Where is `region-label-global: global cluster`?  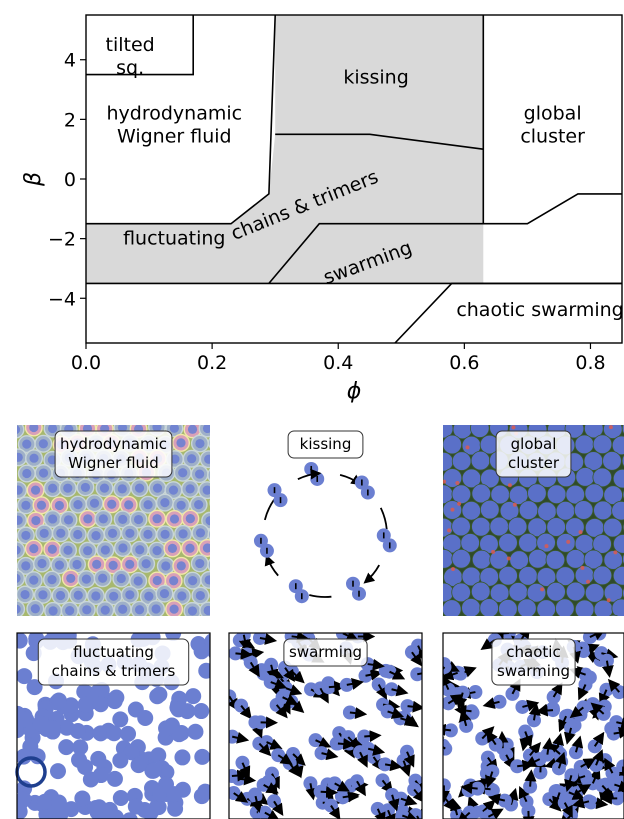 region-label-global: global cluster is located at coordinates (552, 124).